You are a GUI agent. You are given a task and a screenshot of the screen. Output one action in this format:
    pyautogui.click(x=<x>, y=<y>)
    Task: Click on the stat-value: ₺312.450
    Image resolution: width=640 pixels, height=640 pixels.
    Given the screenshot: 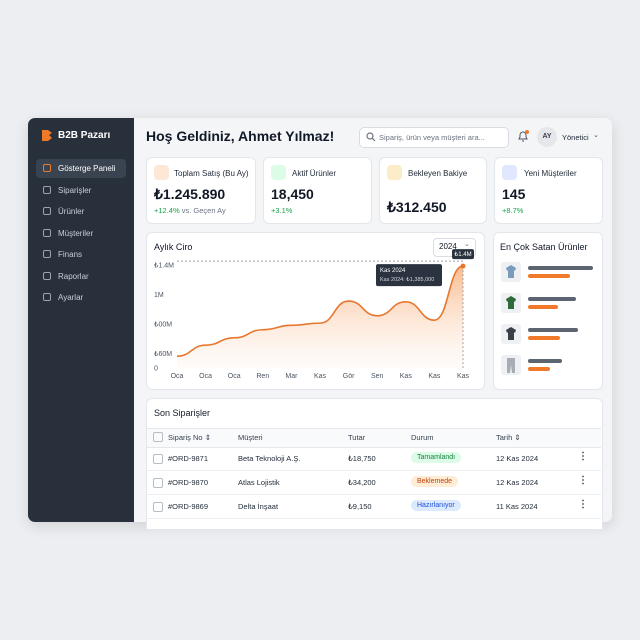 What is the action you would take?
    pyautogui.click(x=417, y=207)
    